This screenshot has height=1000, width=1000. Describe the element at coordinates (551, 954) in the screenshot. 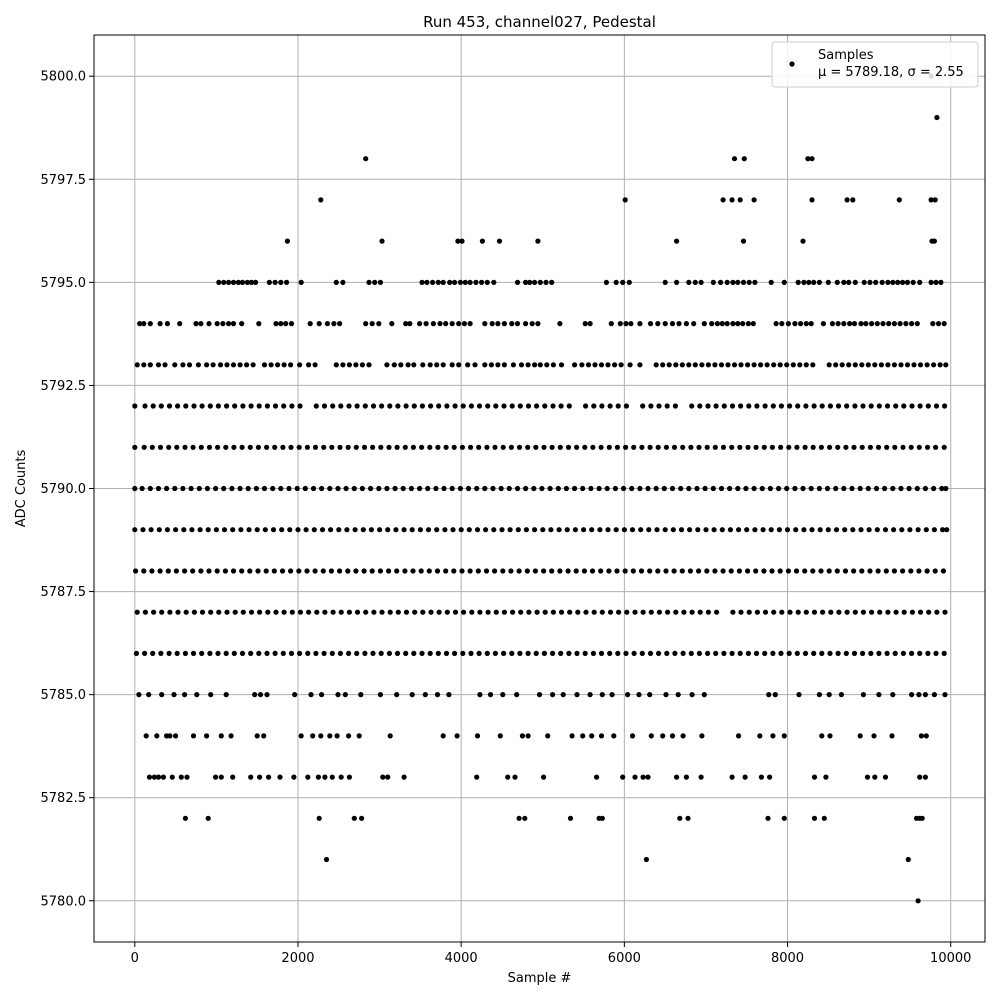

I see `x-axis-ticks: 0 2000 4000 6000 8000 10000` at that location.